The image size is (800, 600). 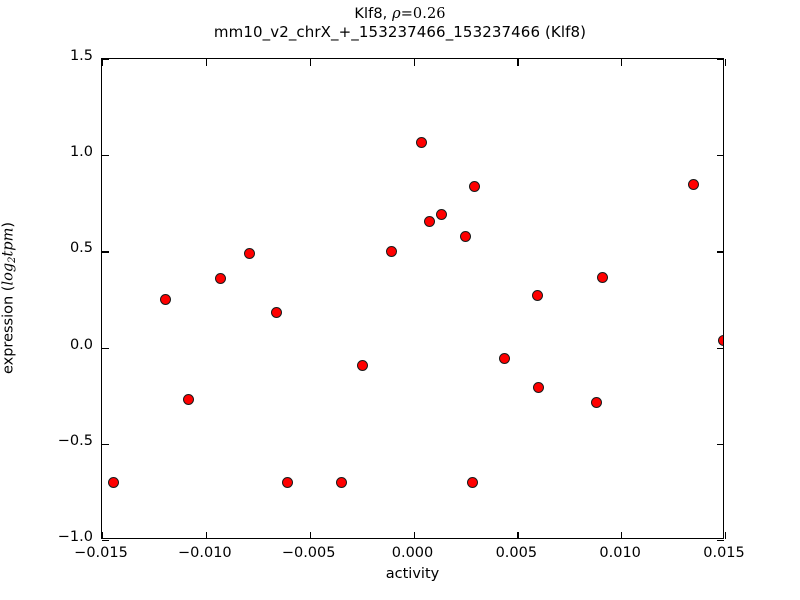 I want to click on y-axis-label-tpm: tpm, so click(x=8, y=242).